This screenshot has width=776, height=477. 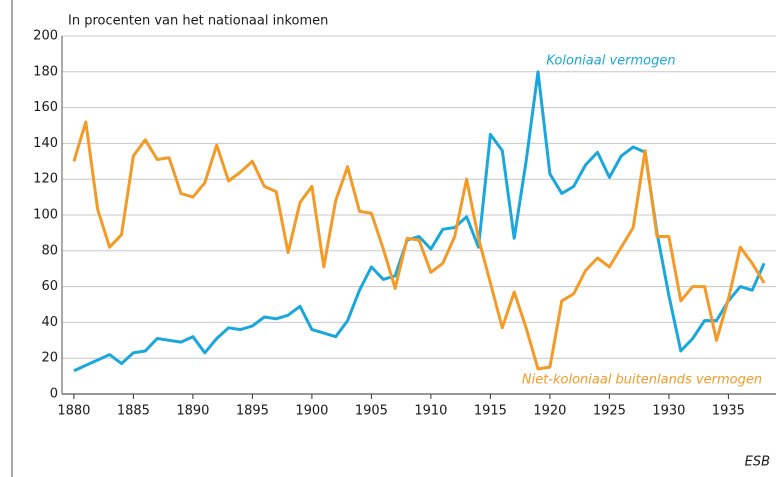 What do you see at coordinates (45, 107) in the screenshot?
I see `y-tick-label: 160` at bounding box center [45, 107].